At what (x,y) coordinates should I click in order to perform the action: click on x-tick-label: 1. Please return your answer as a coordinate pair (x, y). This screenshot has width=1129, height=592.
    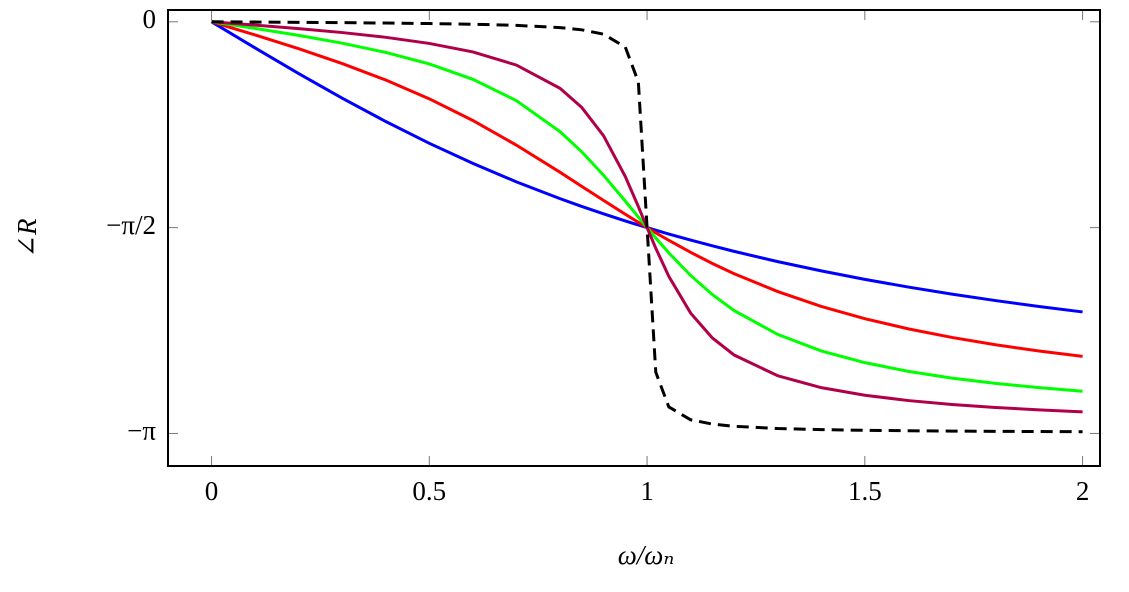
    Looking at the image, I should click on (647, 491).